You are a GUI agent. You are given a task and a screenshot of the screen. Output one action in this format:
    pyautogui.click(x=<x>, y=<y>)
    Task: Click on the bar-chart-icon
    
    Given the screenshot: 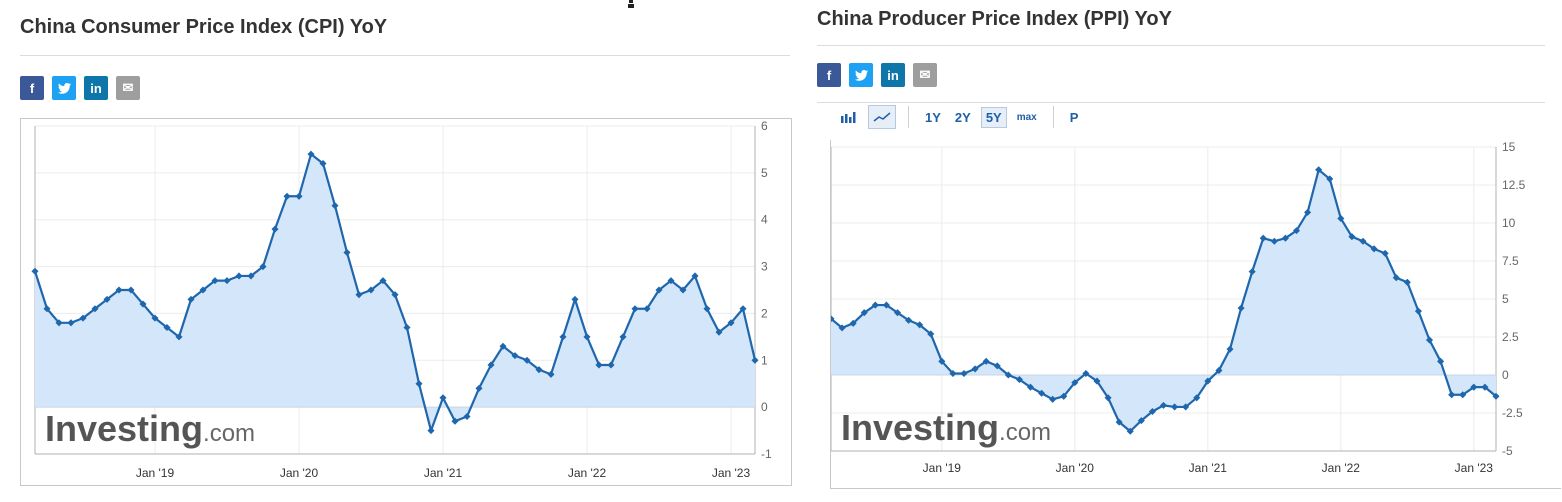 What is the action you would take?
    pyautogui.click(x=849, y=117)
    